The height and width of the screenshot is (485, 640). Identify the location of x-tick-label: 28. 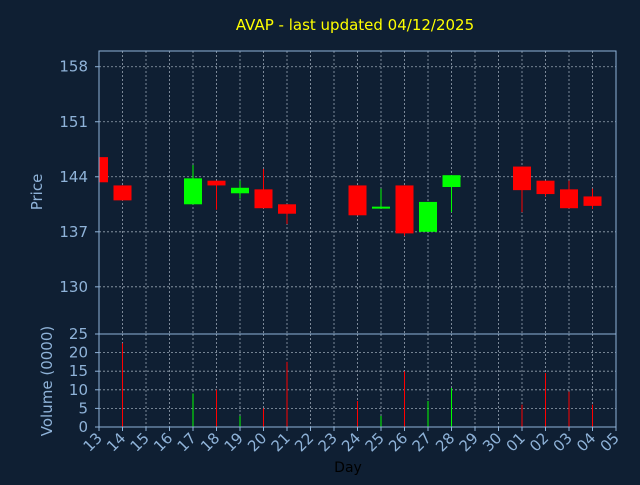
(445, 442).